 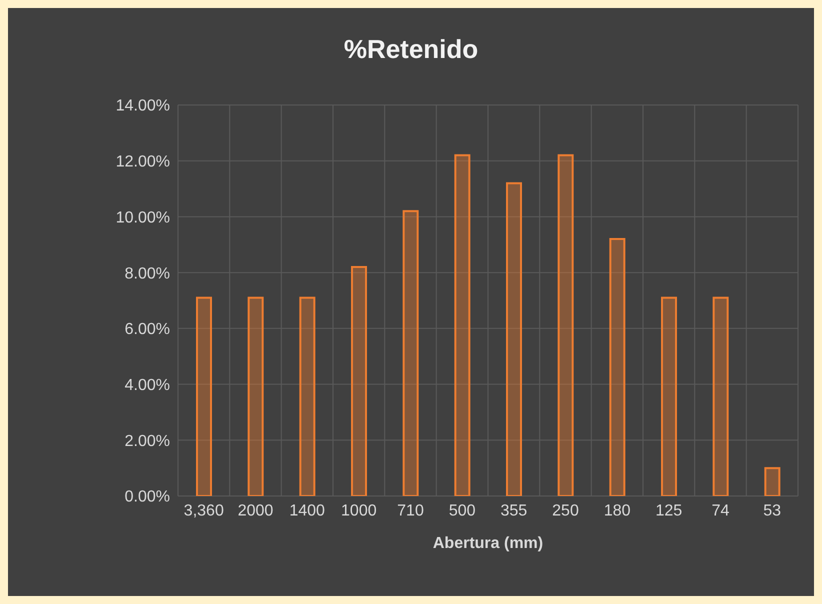 I want to click on x-tick-label: 2000, so click(x=256, y=511).